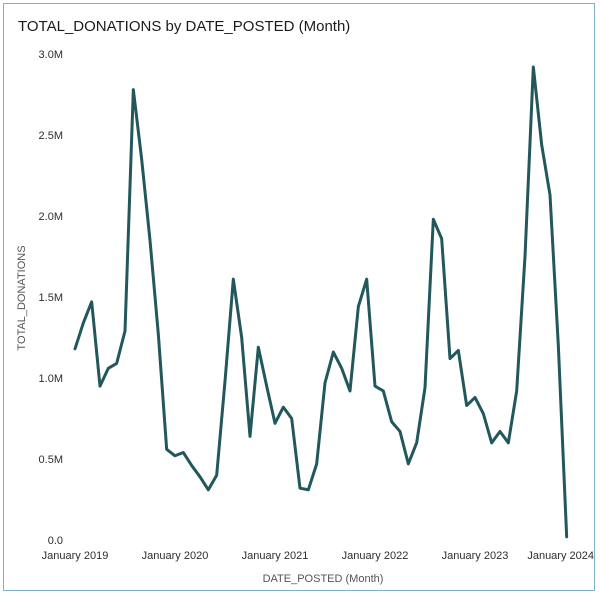 The width and height of the screenshot is (600, 596). I want to click on x-tick-label: January 2022, so click(375, 556).